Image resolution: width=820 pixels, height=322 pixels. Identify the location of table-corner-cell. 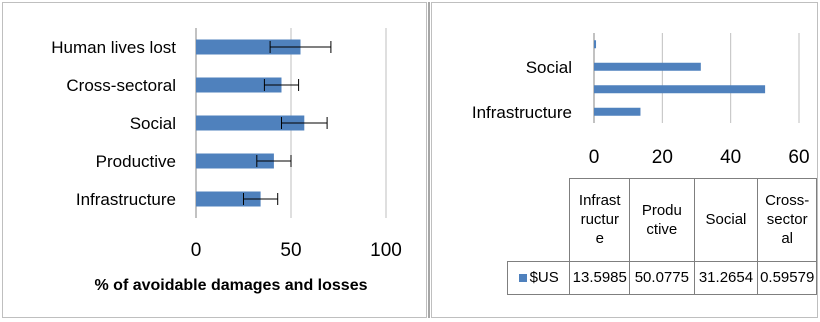
(539, 220).